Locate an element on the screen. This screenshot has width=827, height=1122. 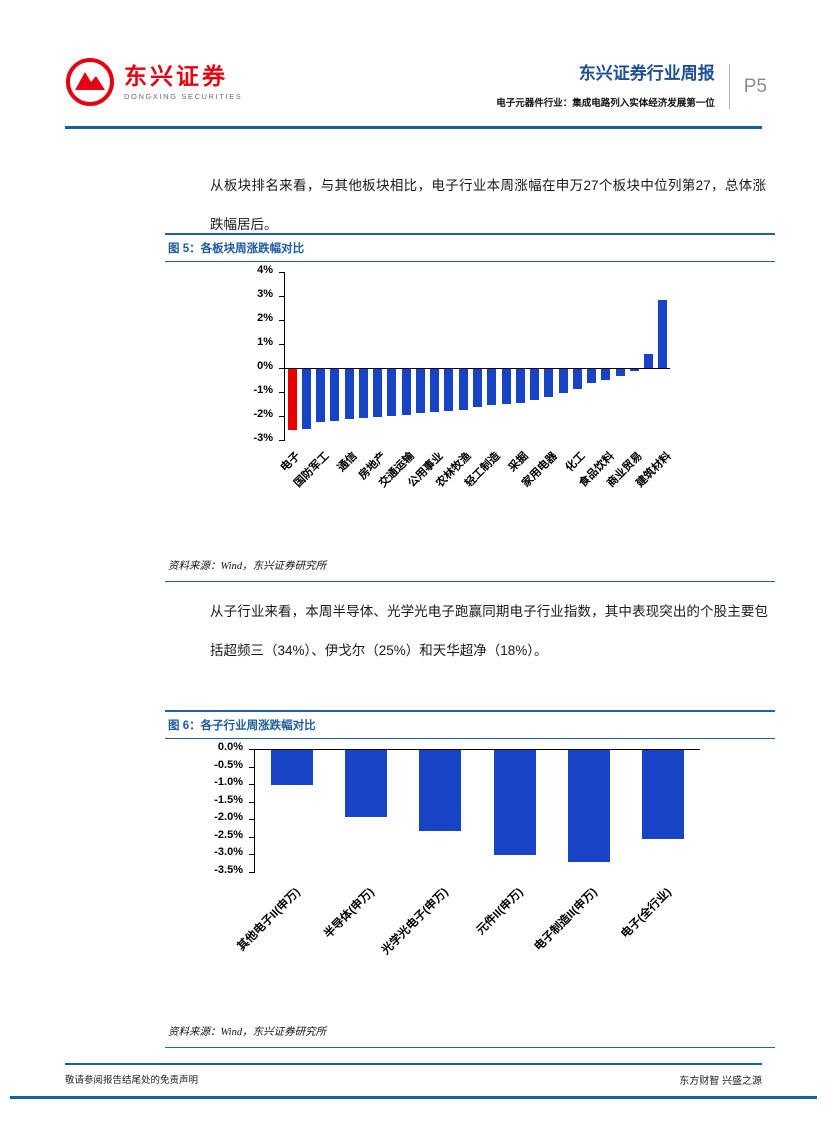
brand-name-cn: 东兴证券 is located at coordinates (176, 76).